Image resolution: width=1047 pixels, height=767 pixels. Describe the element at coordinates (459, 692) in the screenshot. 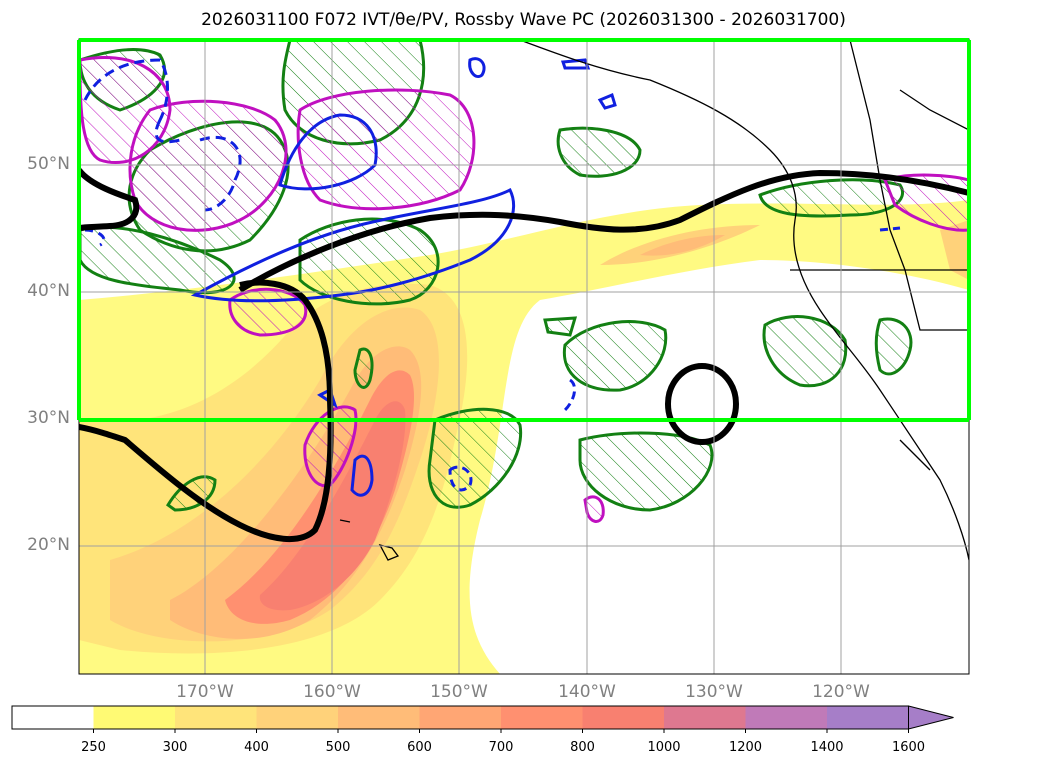

I see `lon-label-150w: 150°W` at that location.